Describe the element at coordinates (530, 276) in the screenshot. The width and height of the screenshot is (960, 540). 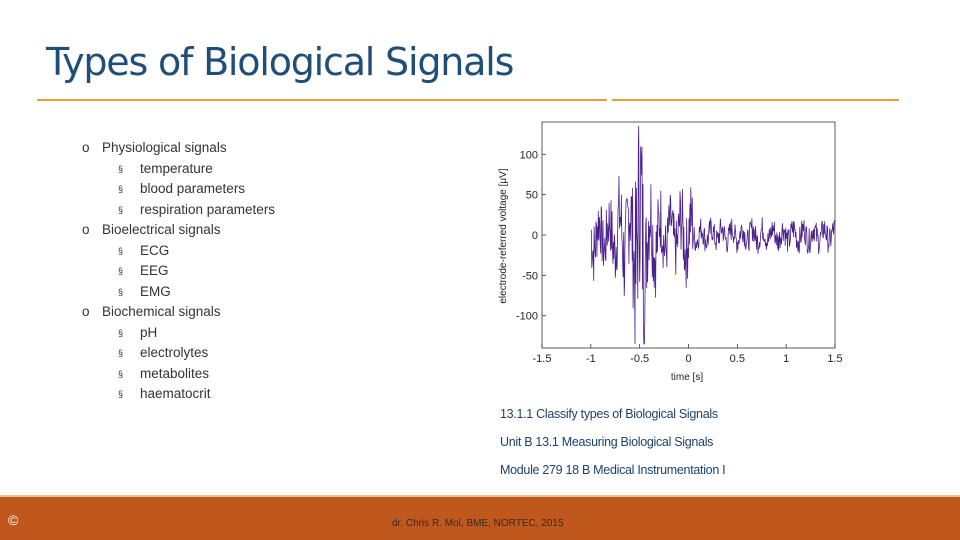
I see `chart-y-tick-label: -50` at that location.